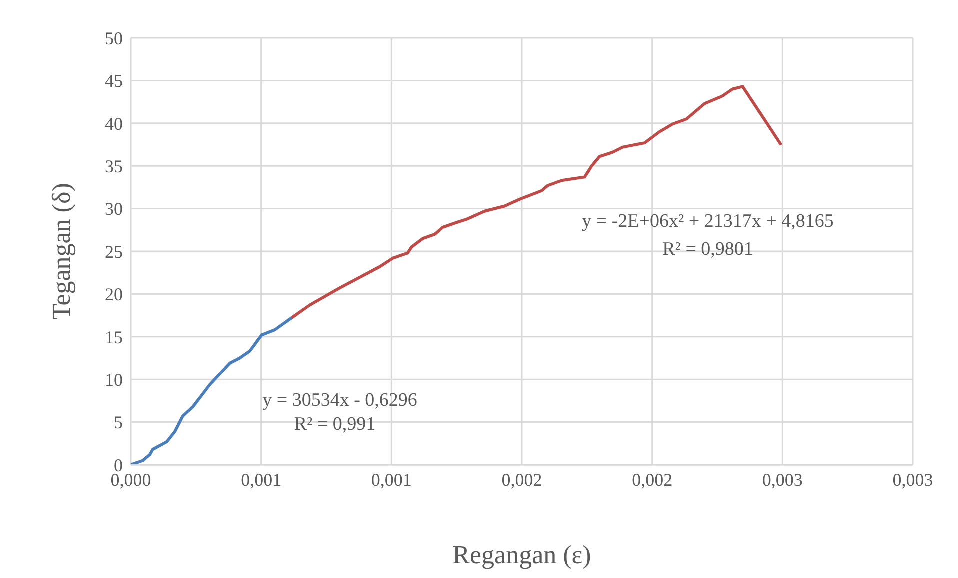 The width and height of the screenshot is (958, 578). I want to click on y-axis-title: Tegangan (δ), so click(61, 251).